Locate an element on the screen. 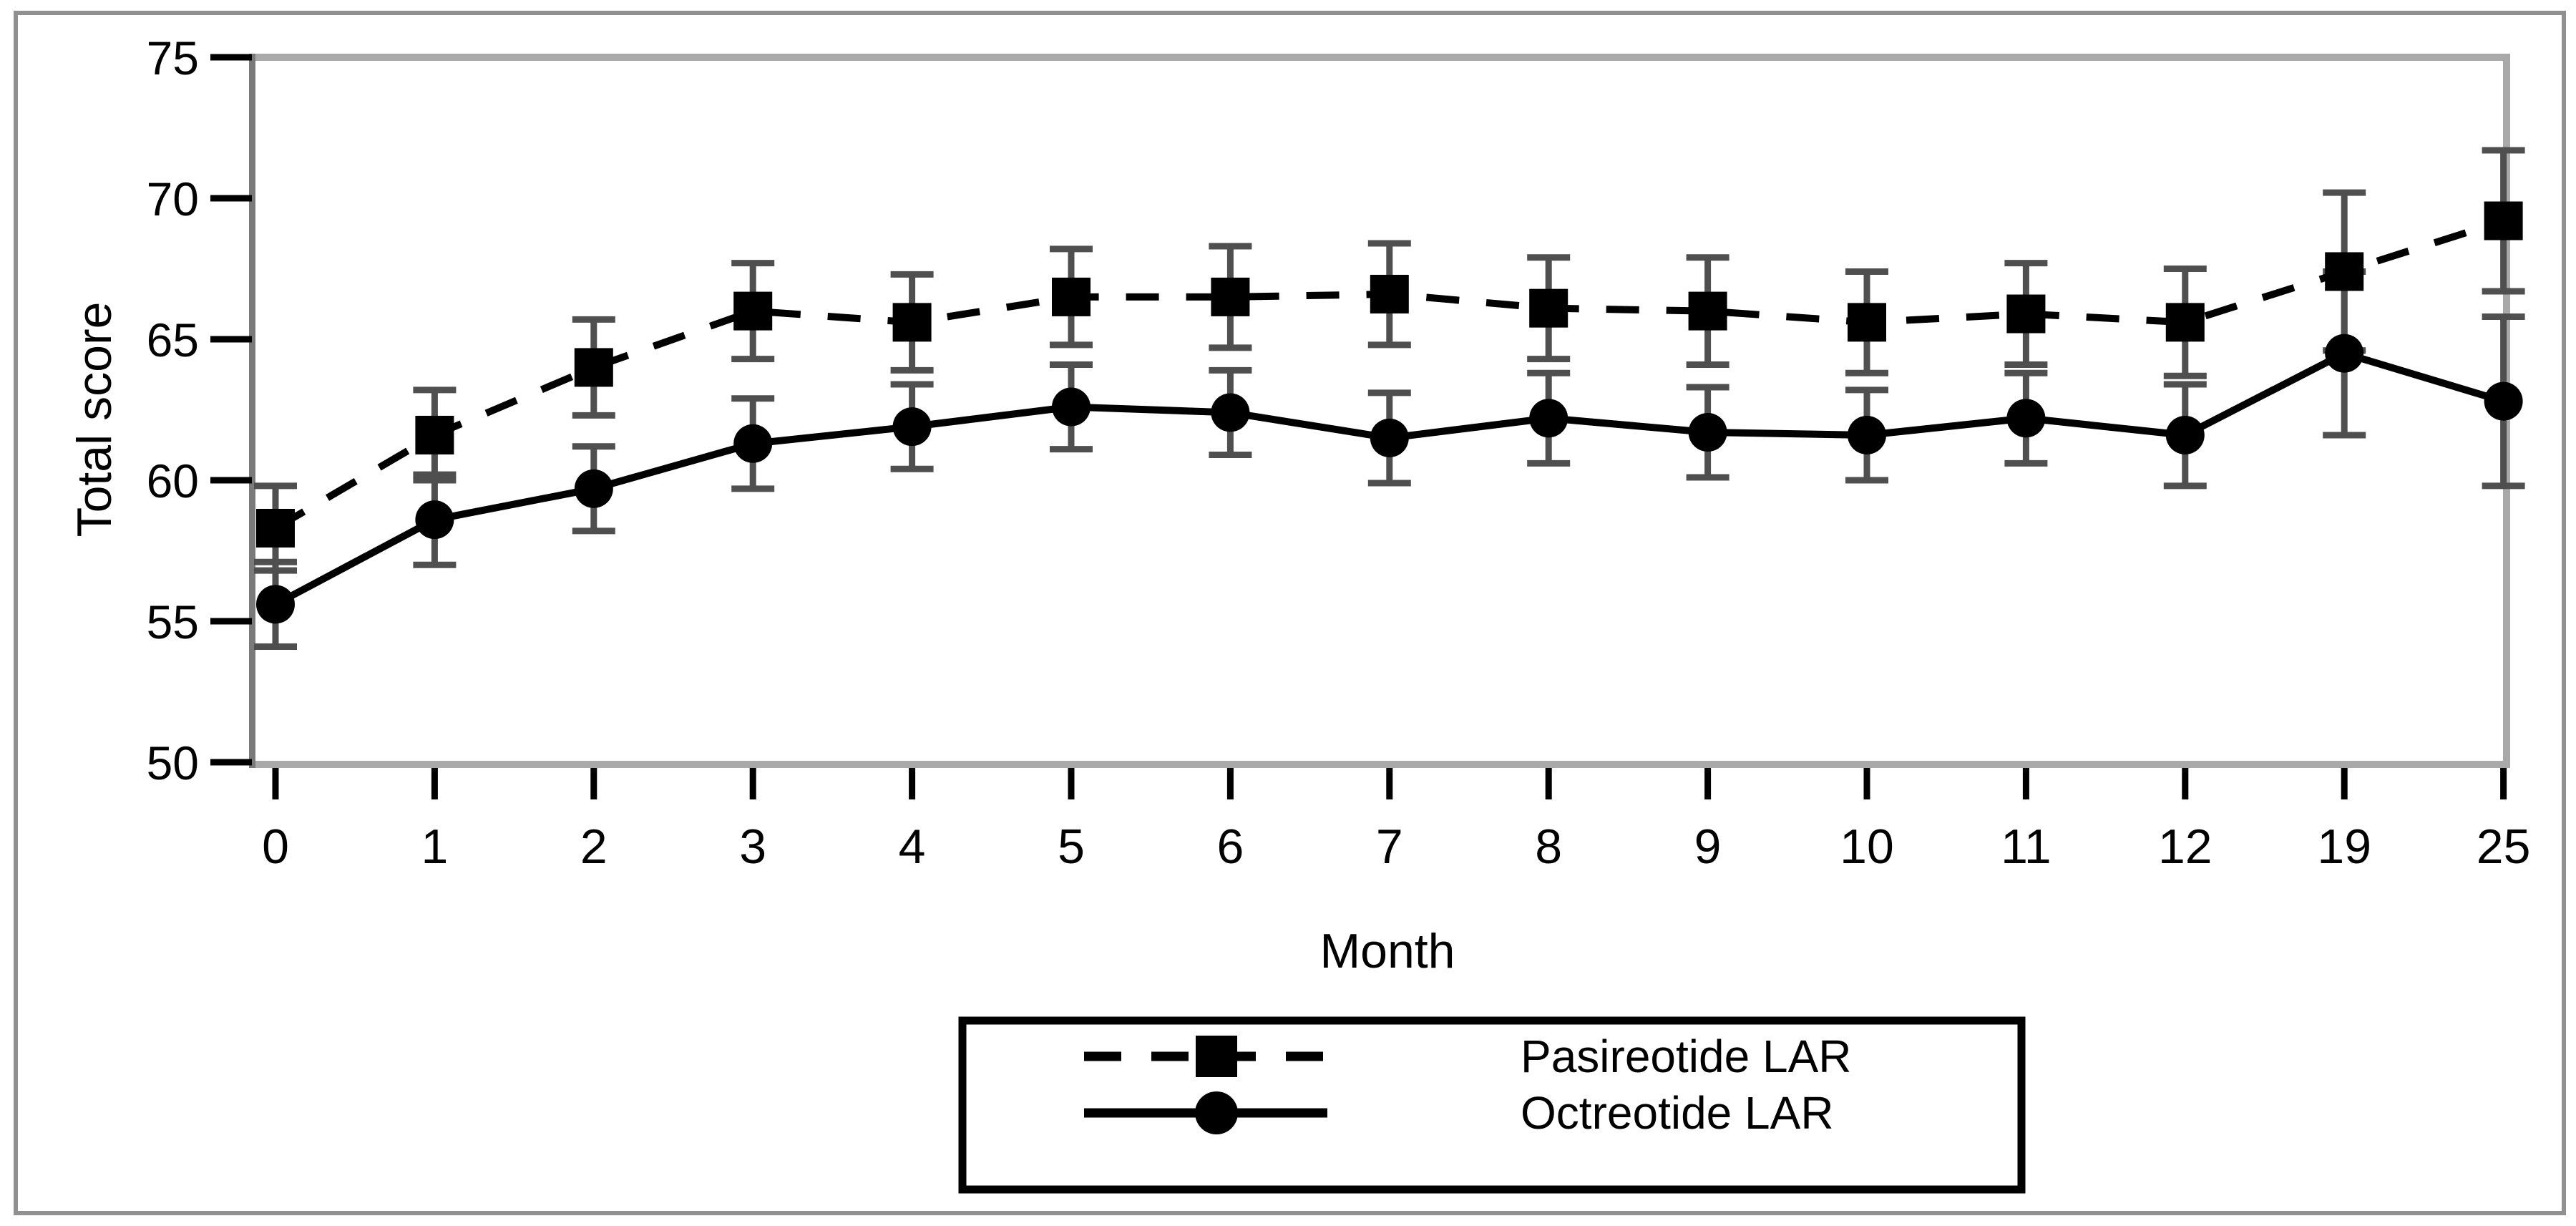 This screenshot has width=2576, height=1226. x-tick-label: 25 is located at coordinates (2504, 846).